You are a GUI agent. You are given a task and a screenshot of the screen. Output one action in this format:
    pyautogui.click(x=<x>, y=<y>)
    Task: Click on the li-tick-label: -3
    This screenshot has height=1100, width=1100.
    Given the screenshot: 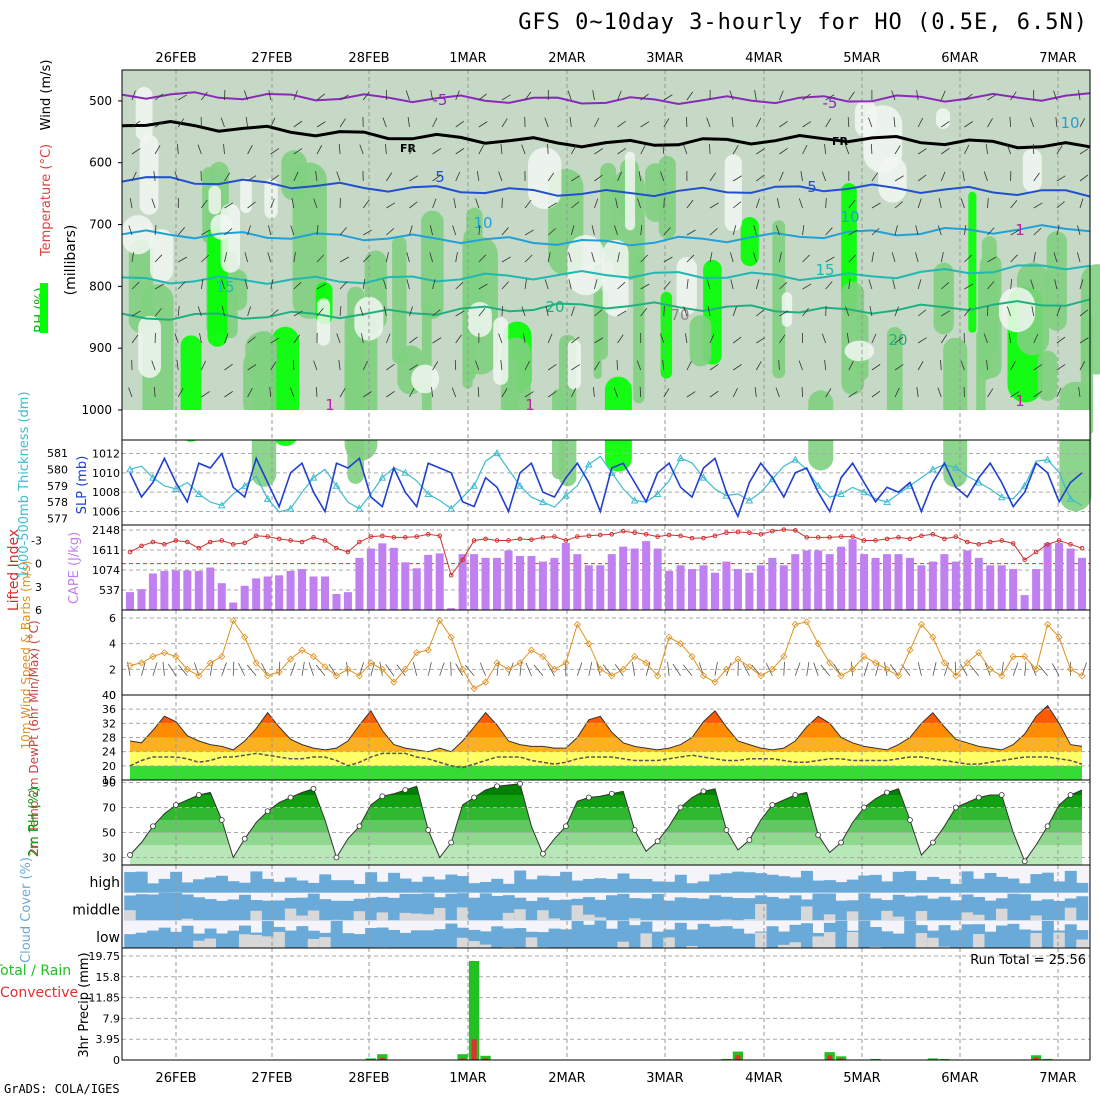 What is the action you would take?
    pyautogui.click(x=36, y=540)
    